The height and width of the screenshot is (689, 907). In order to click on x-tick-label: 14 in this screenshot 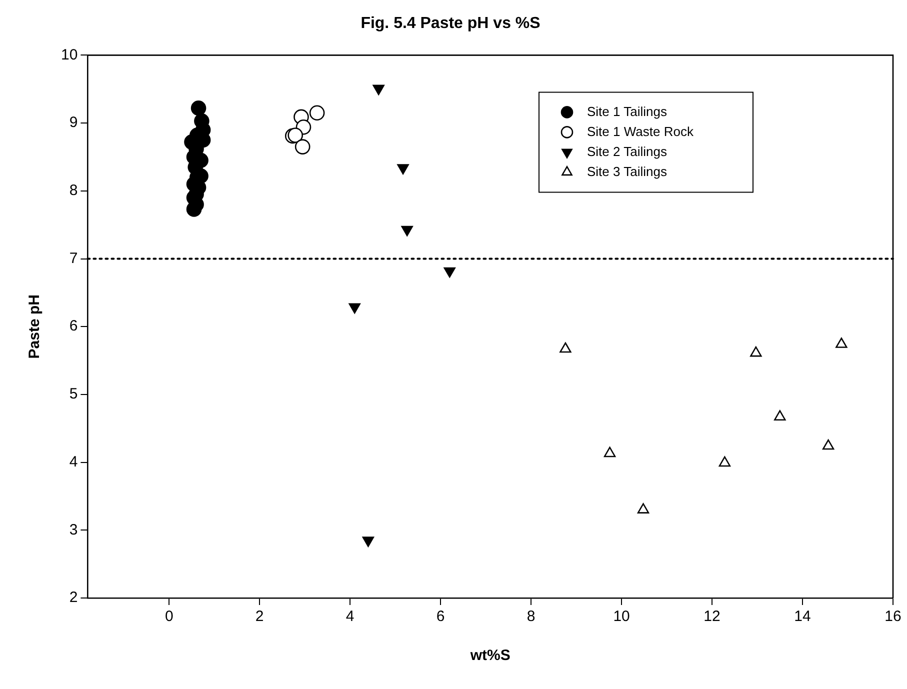, I will do `click(802, 617)`.